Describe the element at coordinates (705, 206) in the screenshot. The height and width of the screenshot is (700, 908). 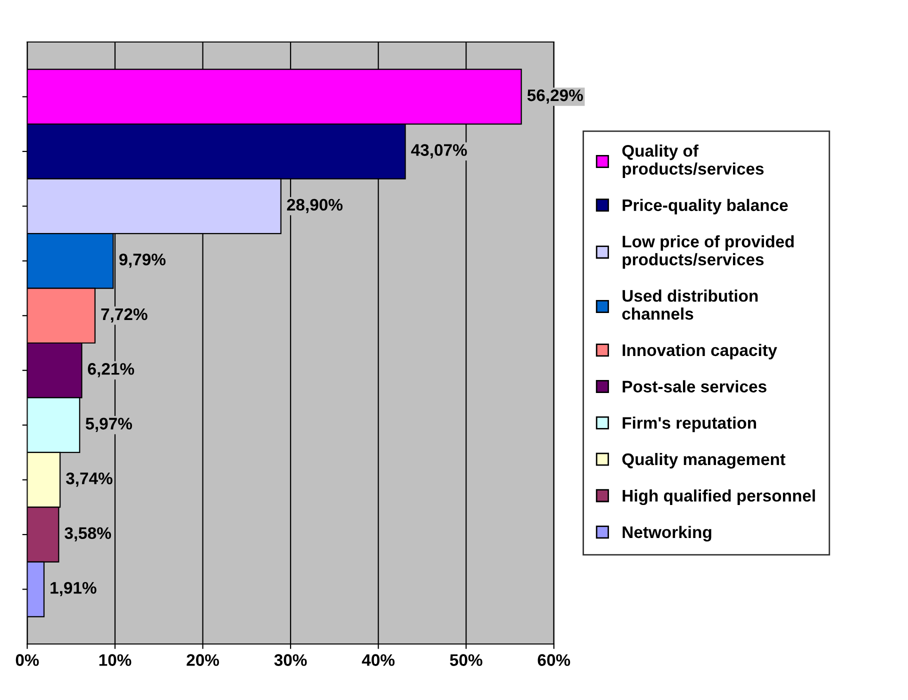
I see `legend-label: Price-quality balance` at that location.